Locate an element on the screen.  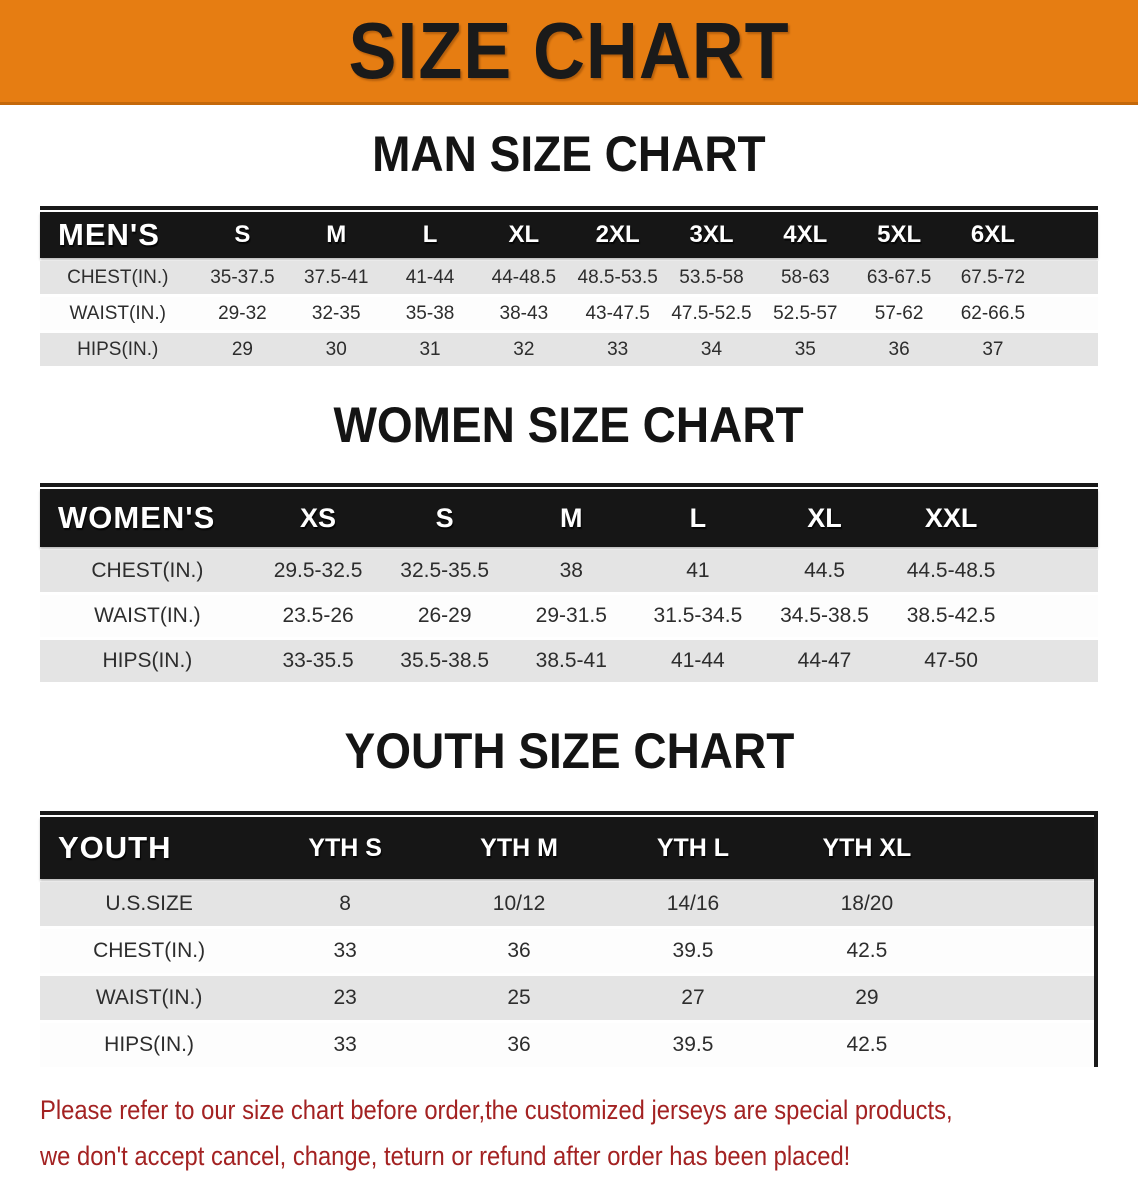
size-value: 10/12 is located at coordinates (519, 903).